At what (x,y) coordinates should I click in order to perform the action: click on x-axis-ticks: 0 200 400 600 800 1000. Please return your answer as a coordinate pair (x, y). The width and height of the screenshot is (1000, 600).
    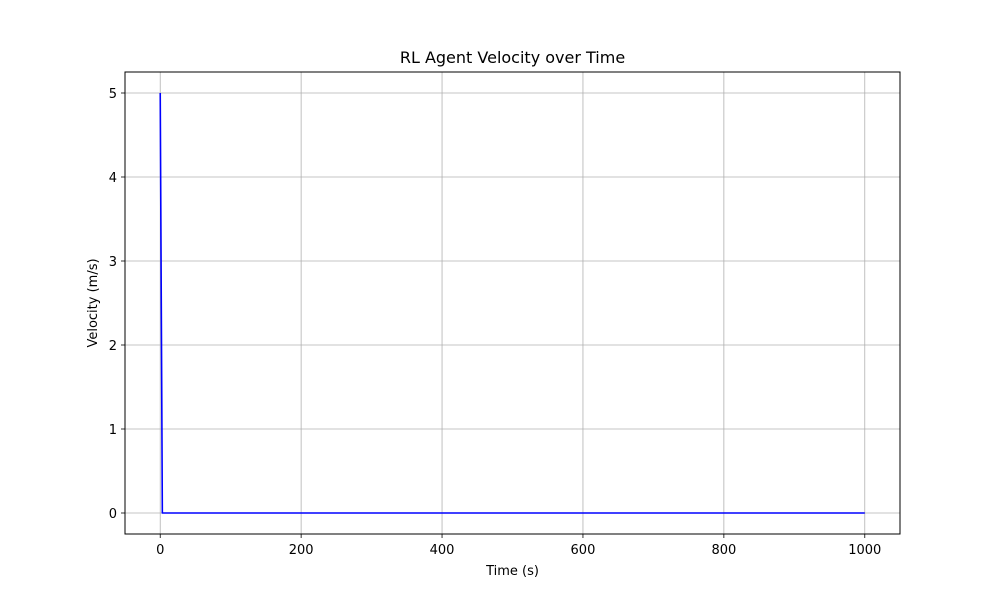
    Looking at the image, I should click on (518, 546).